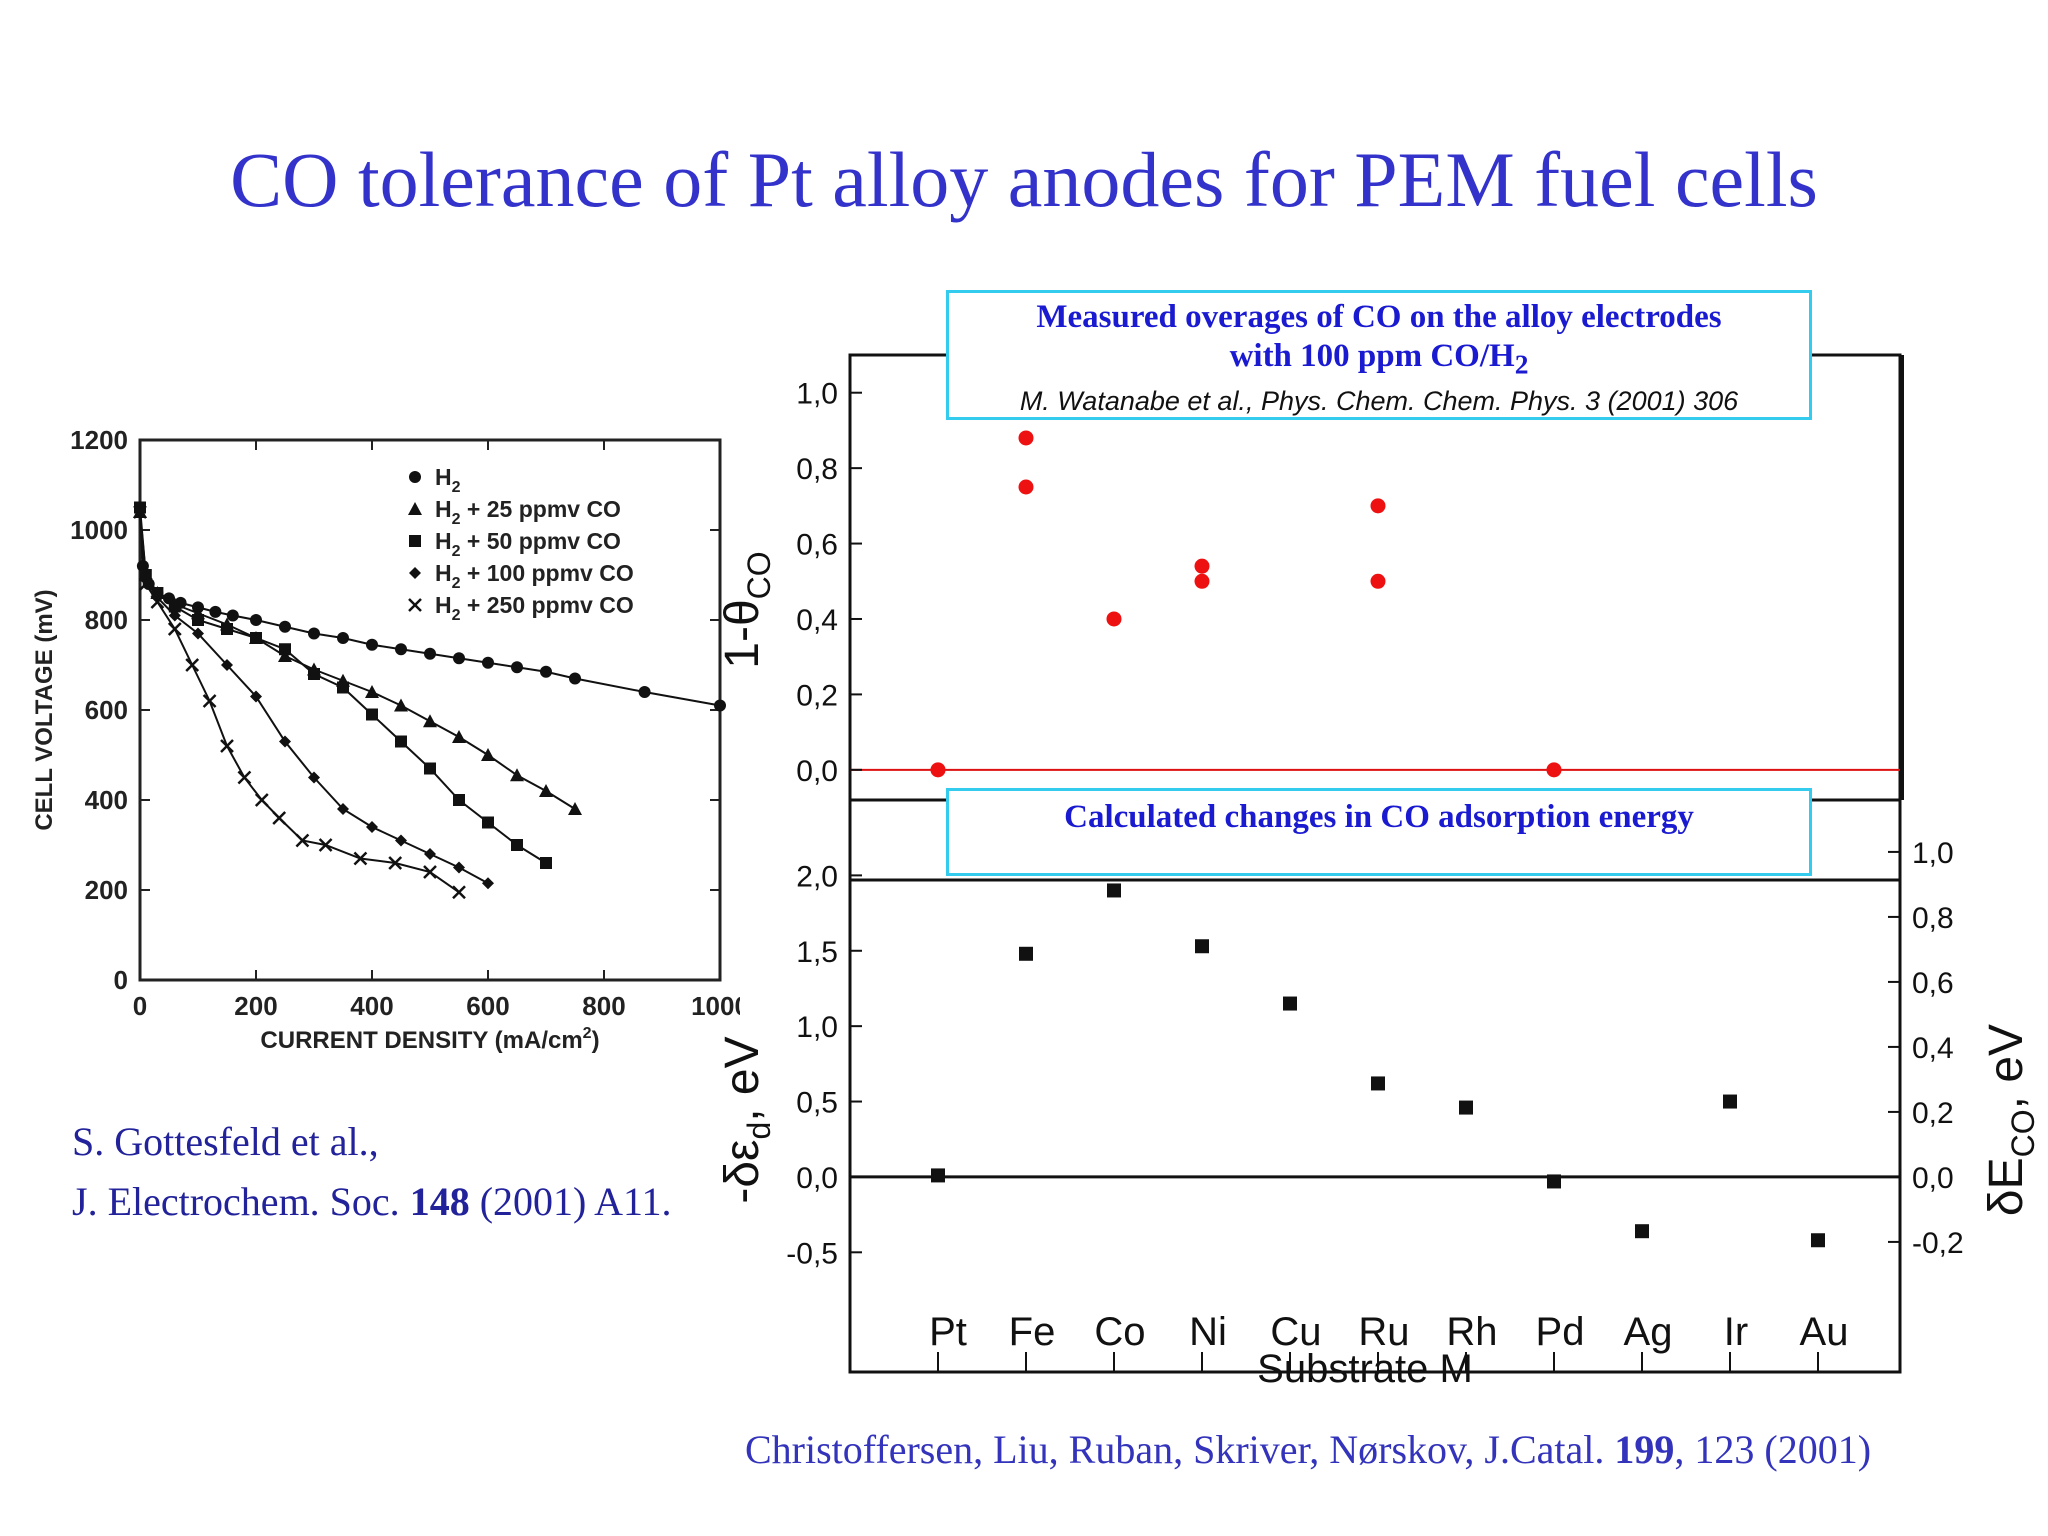 The height and width of the screenshot is (1536, 2048). Describe the element at coordinates (1933, 983) in the screenshot. I see `right-y-tick-label: 0,6` at that location.